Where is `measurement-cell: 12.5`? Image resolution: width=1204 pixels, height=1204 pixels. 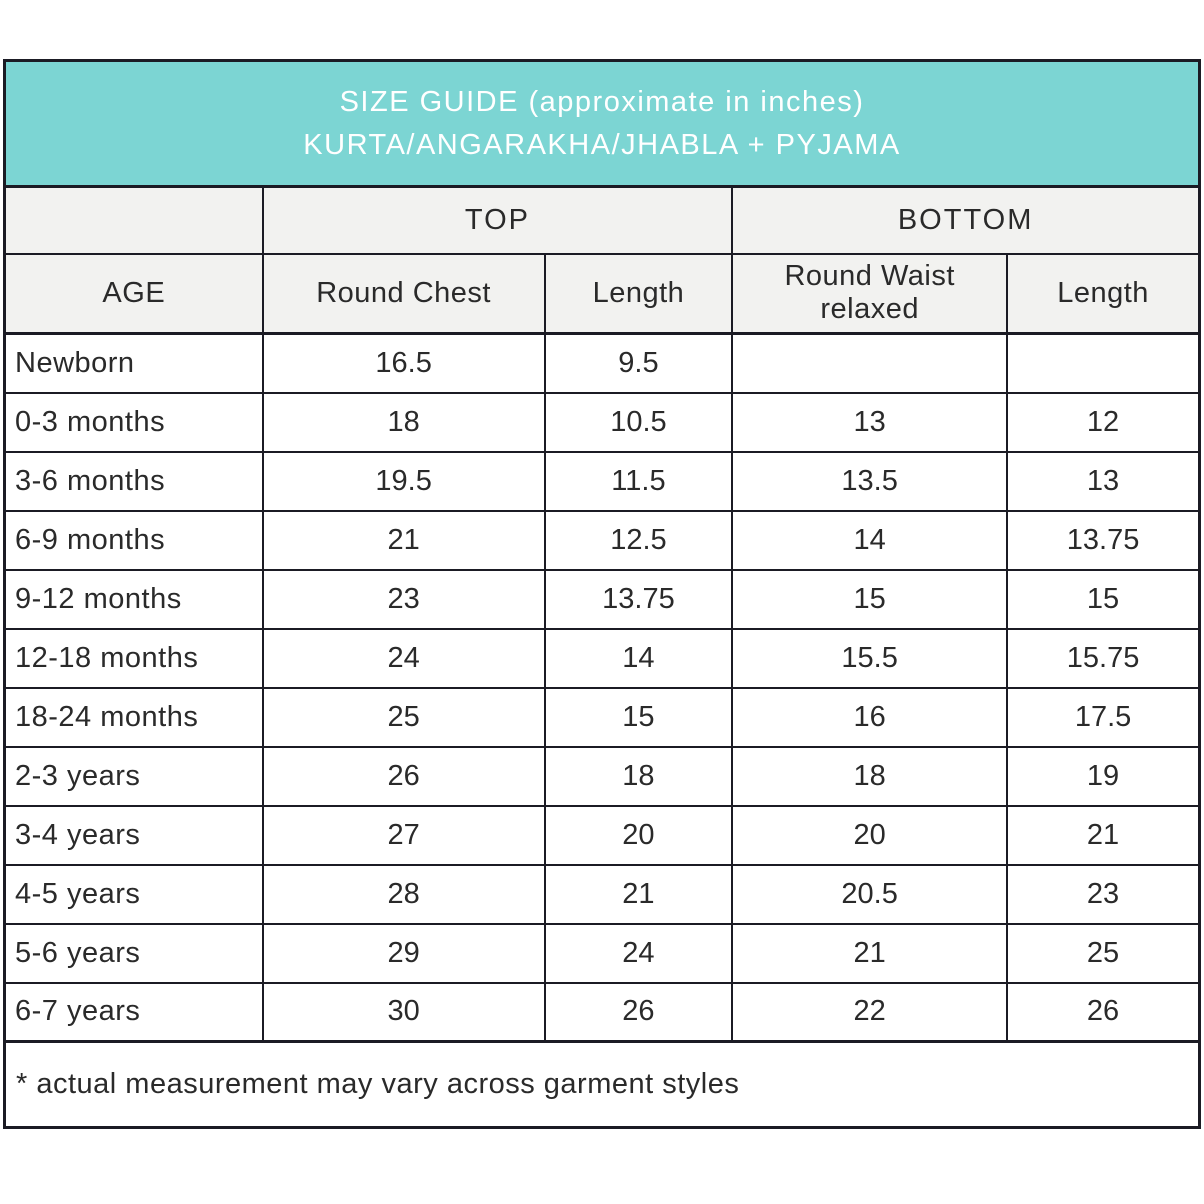
measurement-cell: 12.5 is located at coordinates (638, 540).